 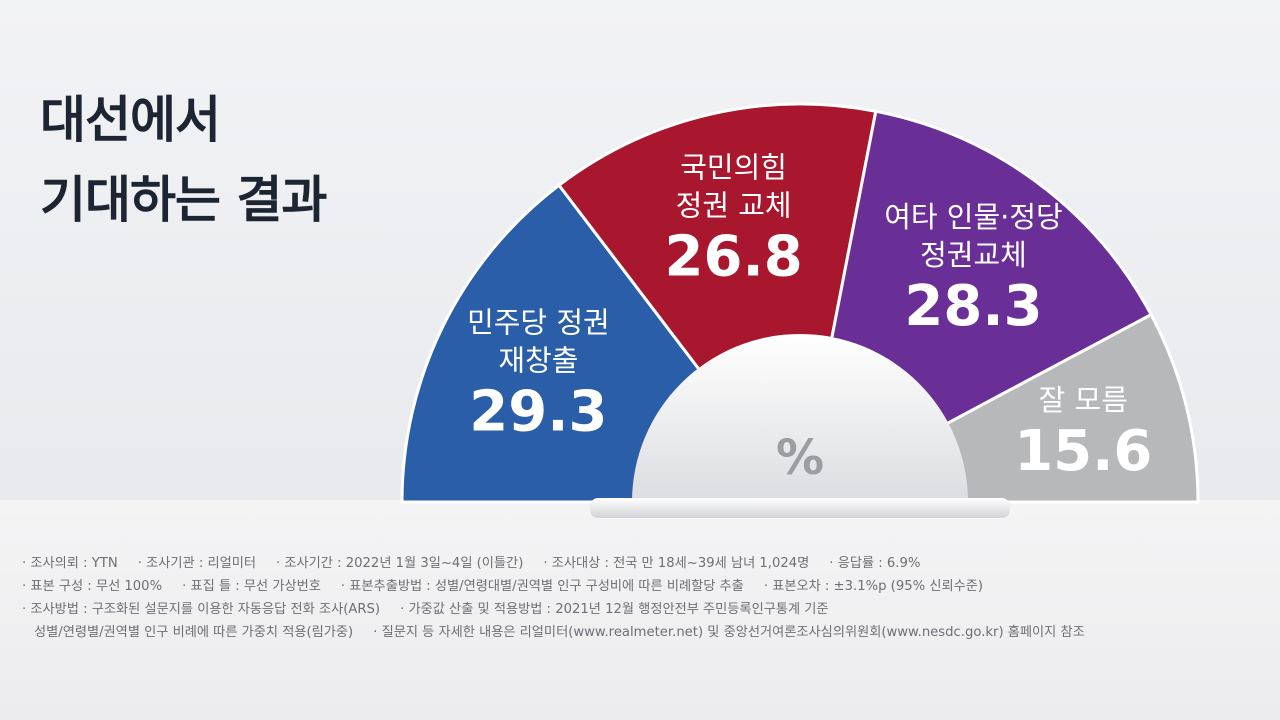 What do you see at coordinates (251, 586) in the screenshot?
I see `footnote-item: 표집 틀 : 무선 가상번호` at bounding box center [251, 586].